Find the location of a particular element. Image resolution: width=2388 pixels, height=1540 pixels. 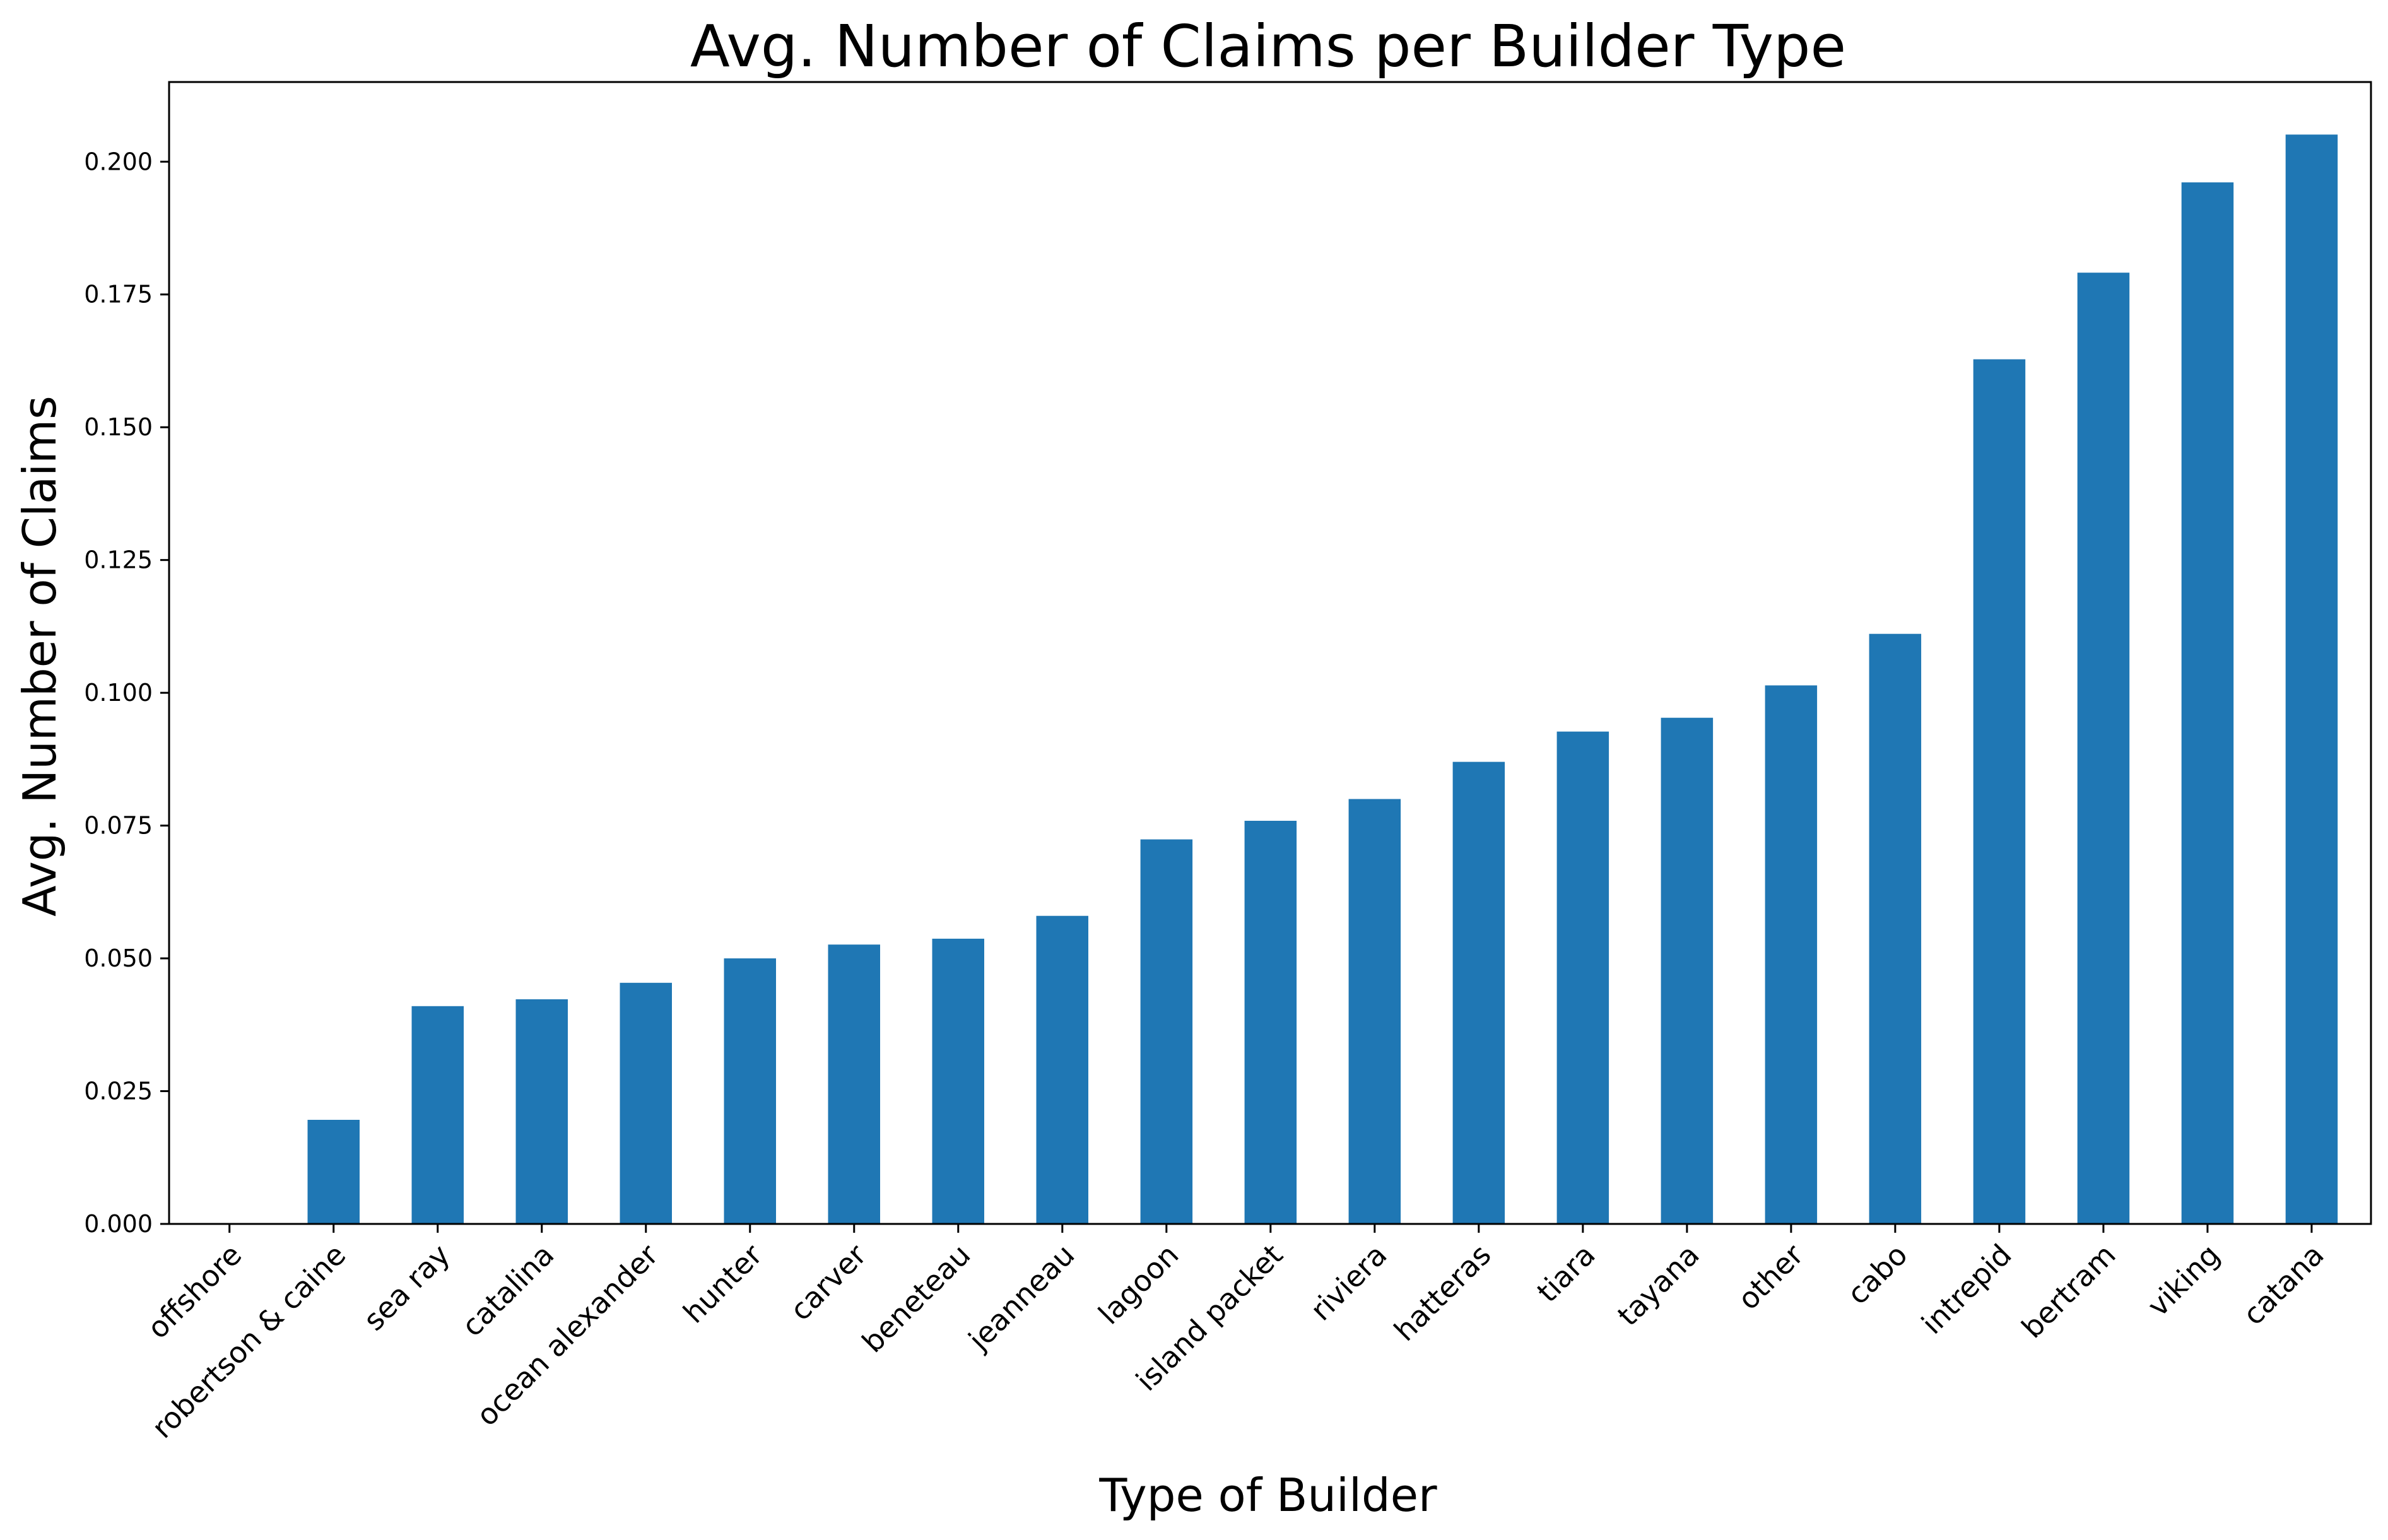

x-tick-label: beneteau is located at coordinates (916, 1299).